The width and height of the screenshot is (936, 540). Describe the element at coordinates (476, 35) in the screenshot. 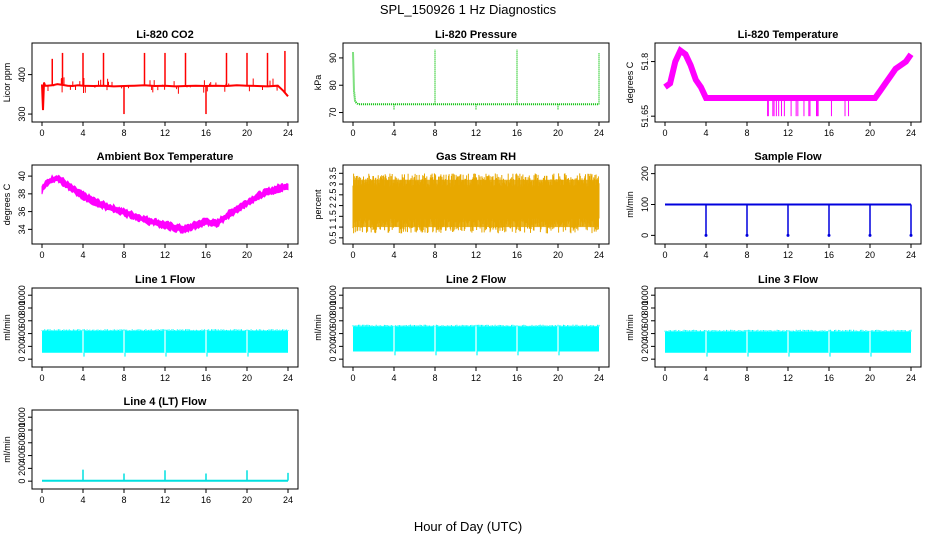

I see `panel-title: Li-820 Pressure` at that location.